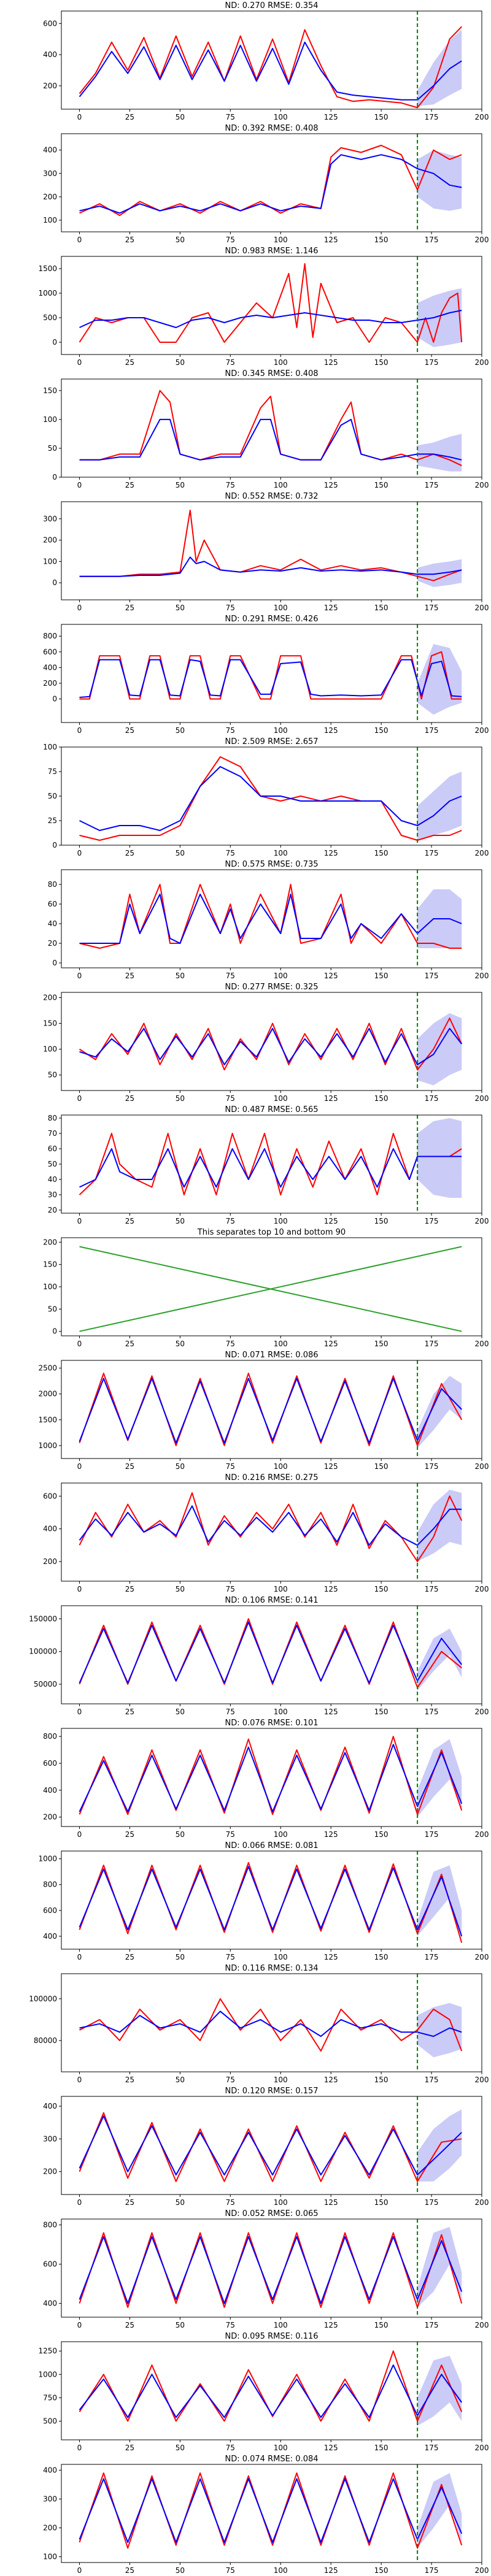 The image size is (491, 2576). Describe the element at coordinates (272, 1723) in the screenshot. I see `subplot-title: ND: 0.076 RMSE: 0.101` at that location.